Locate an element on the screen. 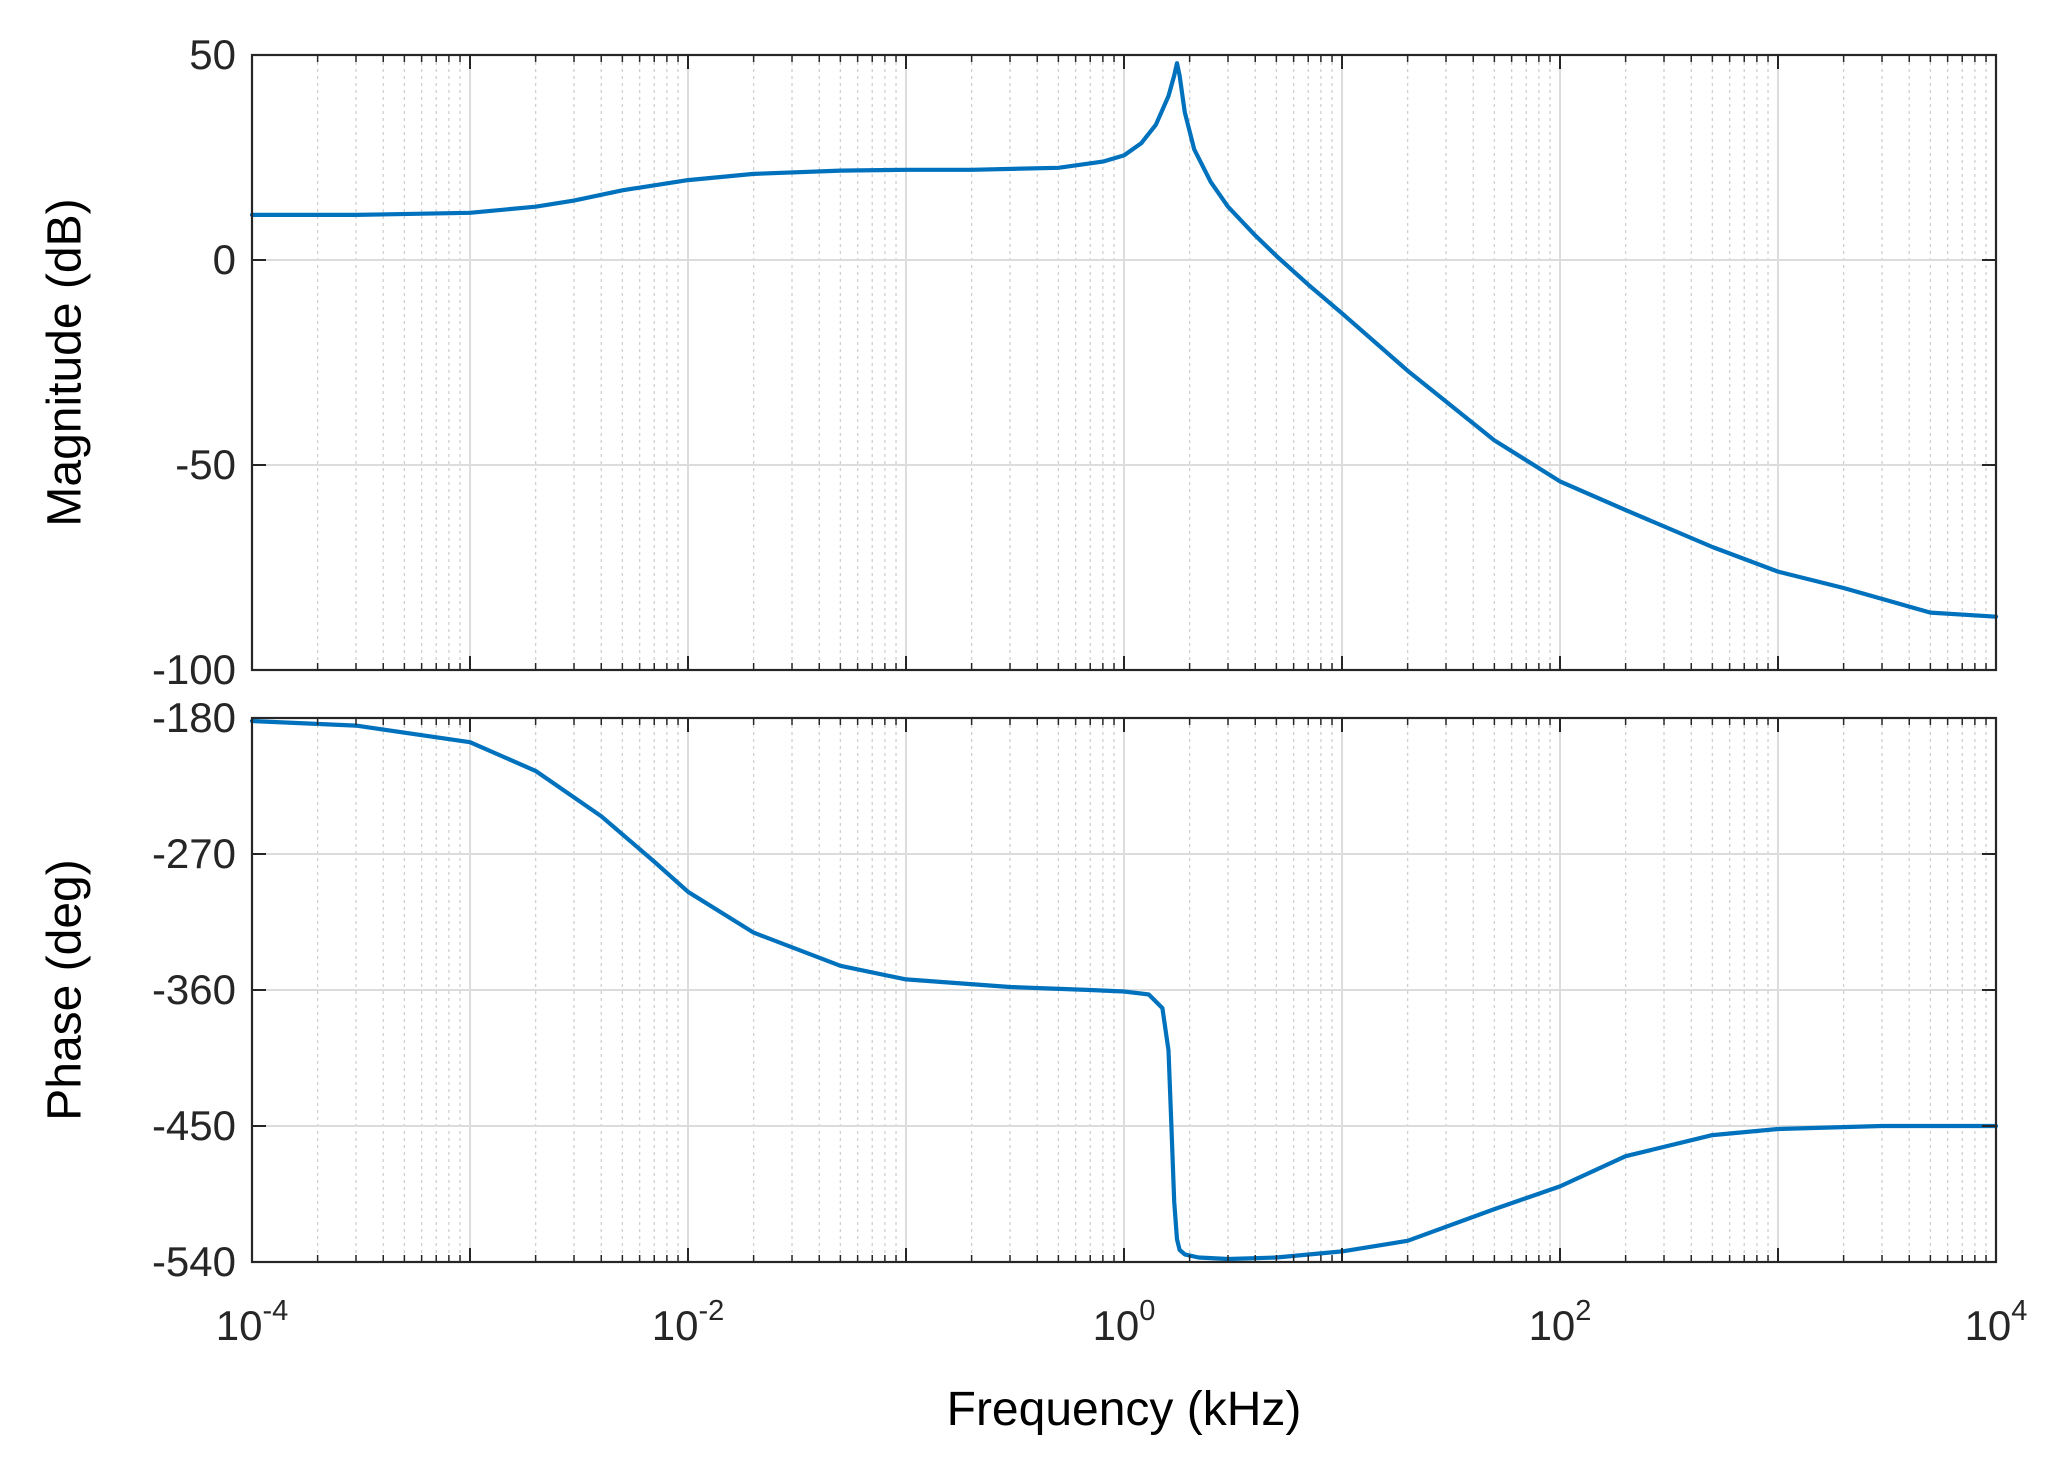 Image resolution: width=2055 pixels, height=1463 pixels. x-tick-label: 10⁻⁴ is located at coordinates (252, 1322).